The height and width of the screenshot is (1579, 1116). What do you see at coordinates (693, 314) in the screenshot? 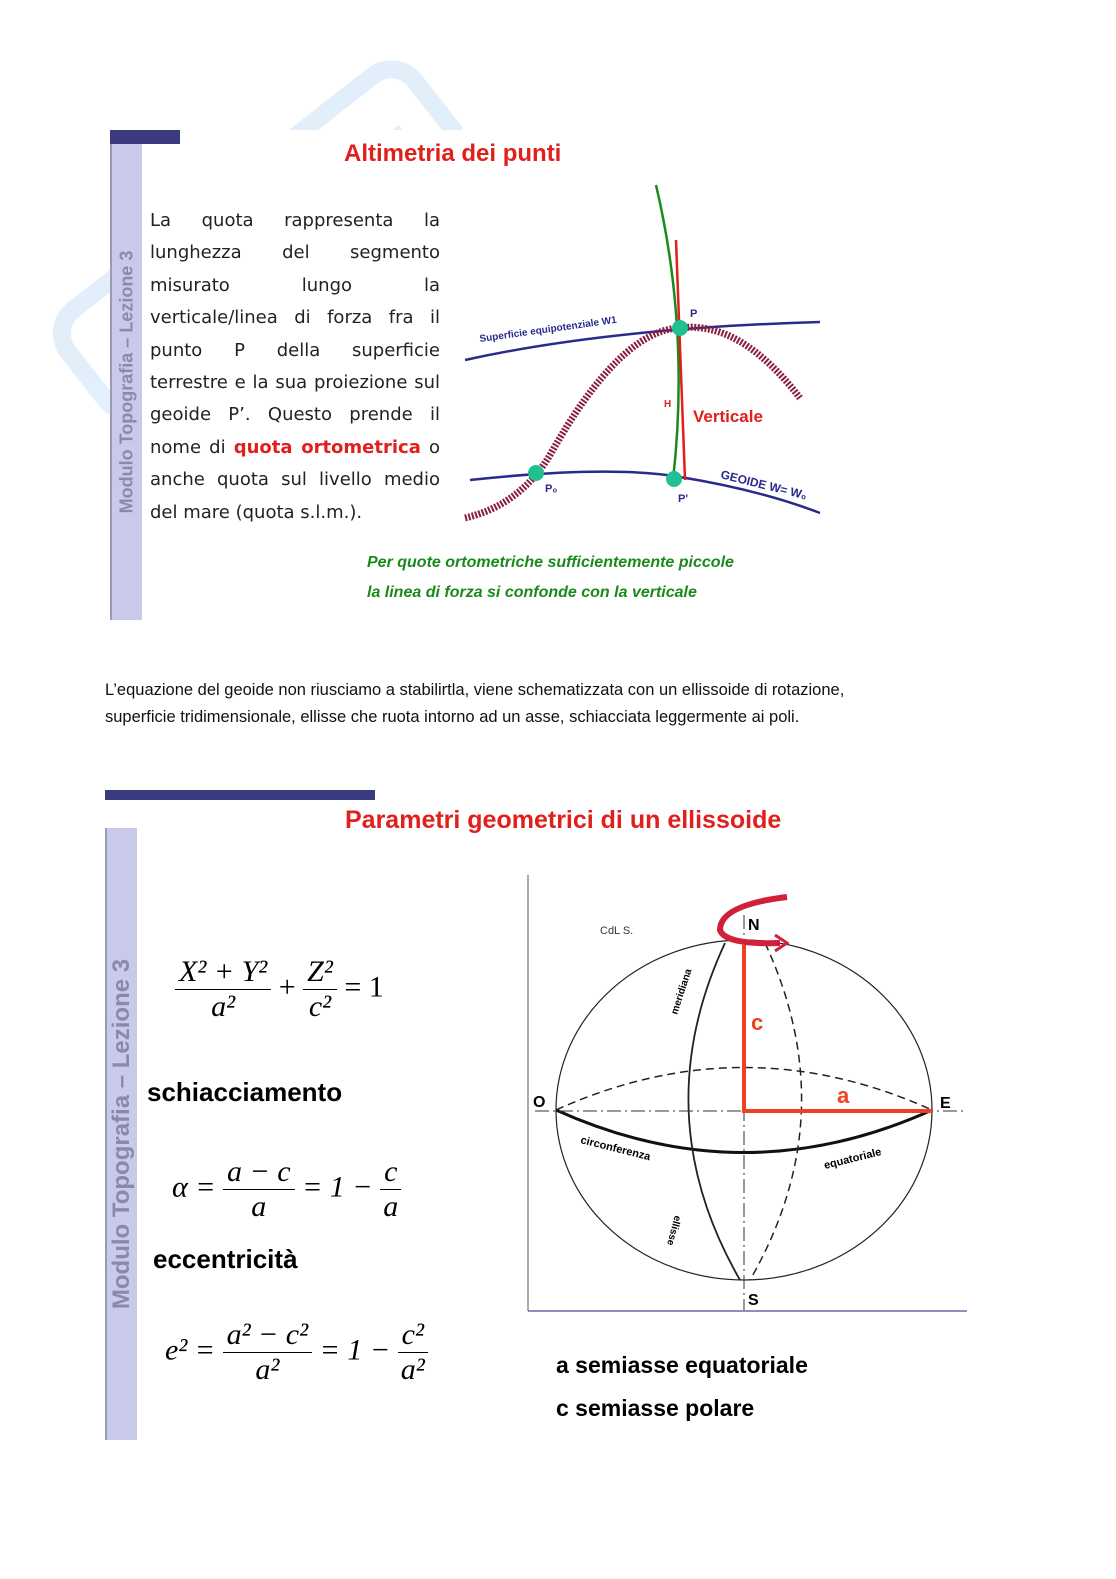
I see `label-p: P` at bounding box center [693, 314].